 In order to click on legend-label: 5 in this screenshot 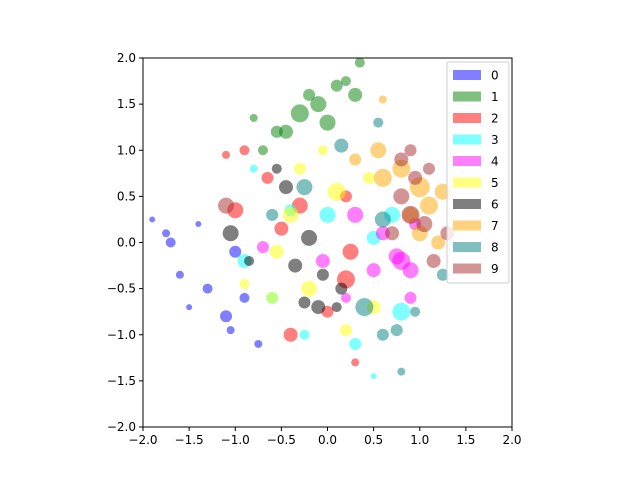, I will do `click(495, 183)`.